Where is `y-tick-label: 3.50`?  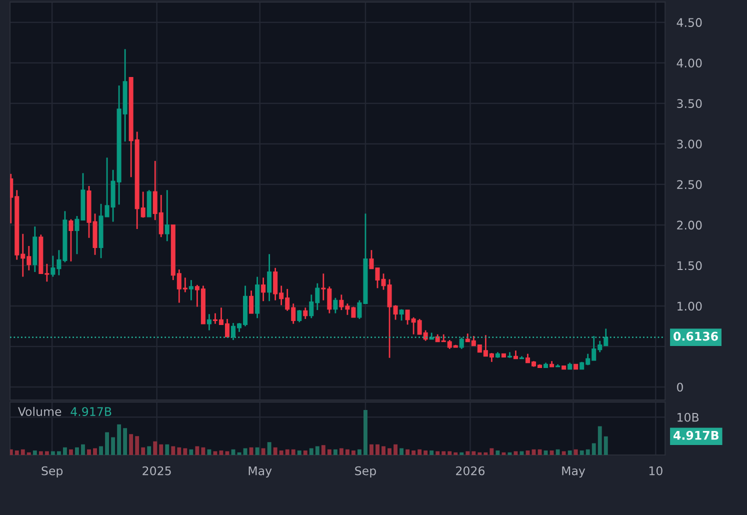
y-tick-label: 3.50 is located at coordinates (689, 103).